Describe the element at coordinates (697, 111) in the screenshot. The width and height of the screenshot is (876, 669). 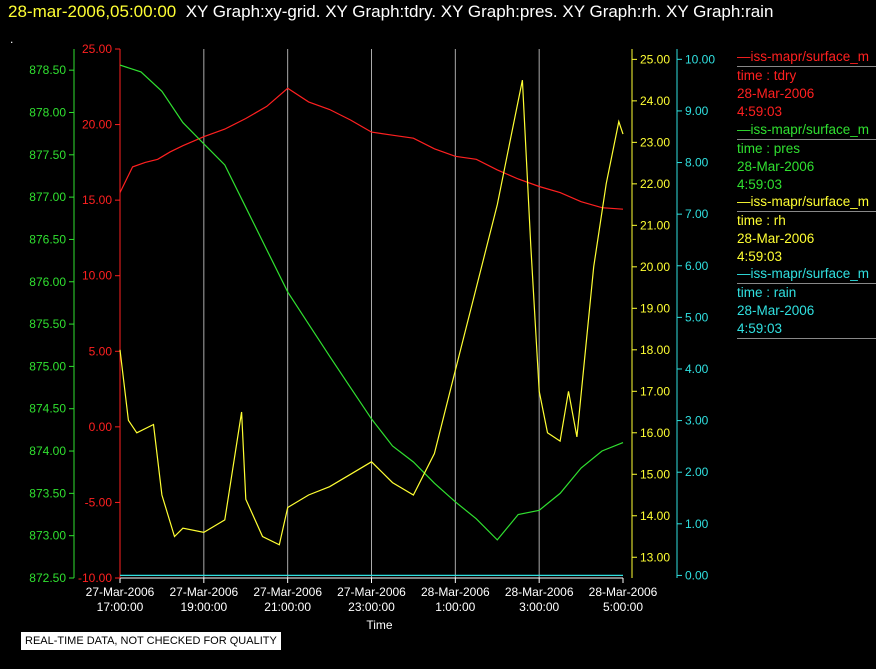
I see `rain-tick-label: 9.00` at that location.